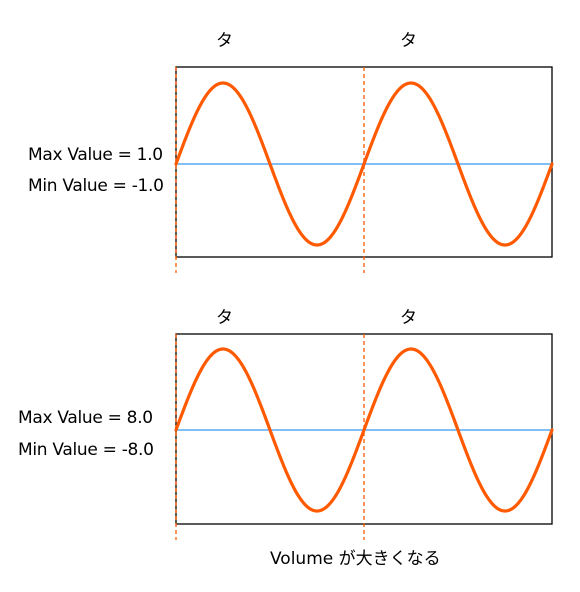 The width and height of the screenshot is (580, 592). Describe the element at coordinates (355, 559) in the screenshot. I see `volume-caption: Volume が大きくなる` at that location.